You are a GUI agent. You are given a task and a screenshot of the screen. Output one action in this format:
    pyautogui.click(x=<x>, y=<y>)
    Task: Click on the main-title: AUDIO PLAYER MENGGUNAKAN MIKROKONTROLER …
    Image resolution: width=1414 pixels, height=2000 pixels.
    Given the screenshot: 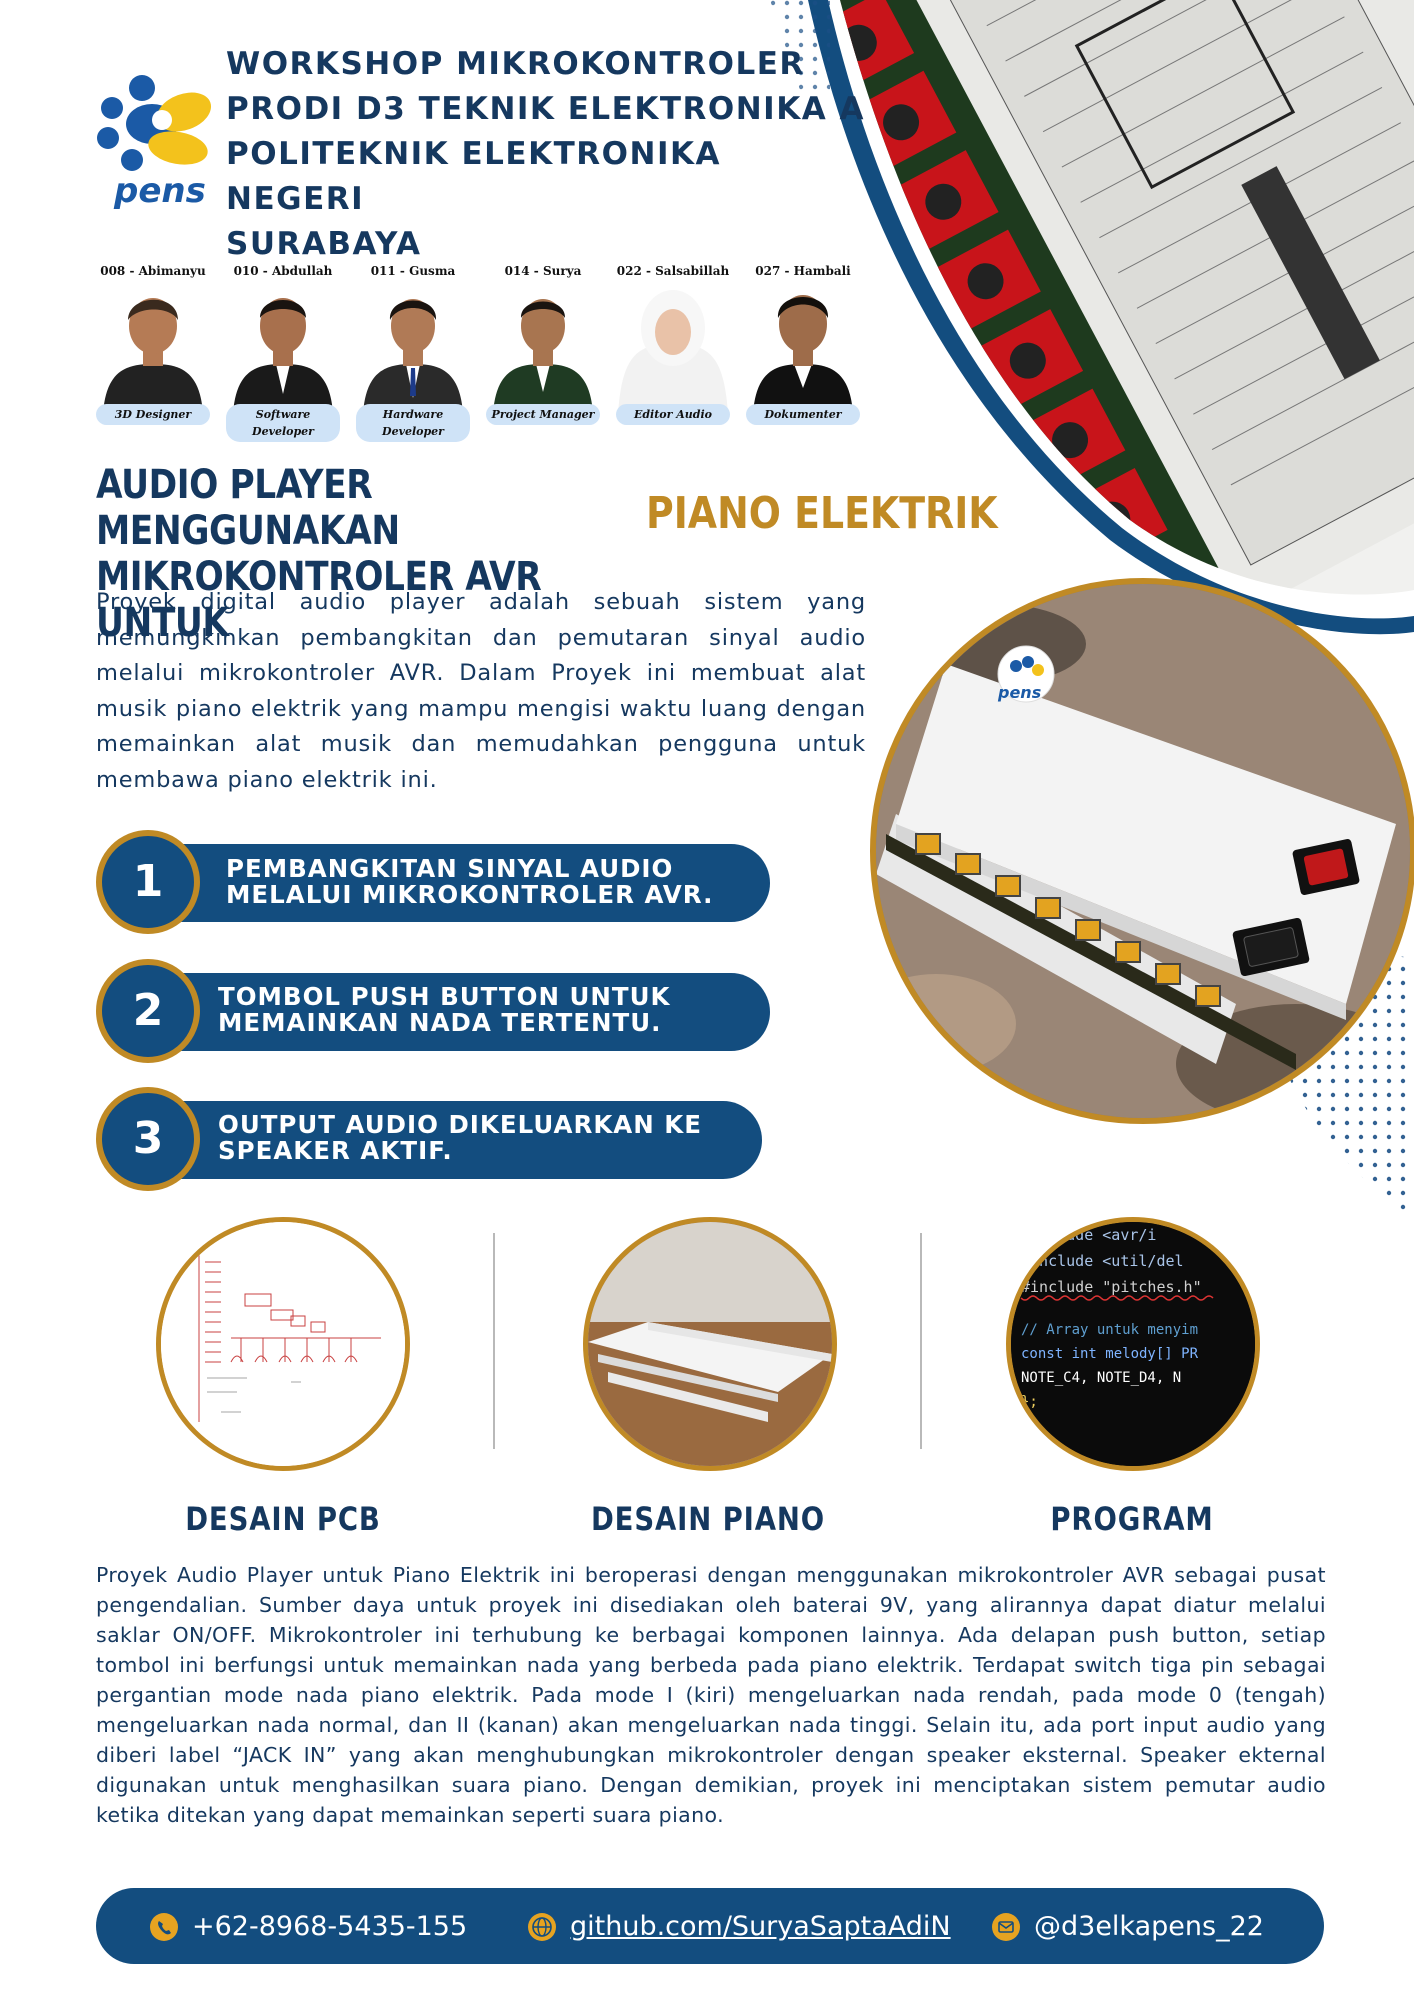 What is the action you would take?
    pyautogui.click(x=337, y=554)
    